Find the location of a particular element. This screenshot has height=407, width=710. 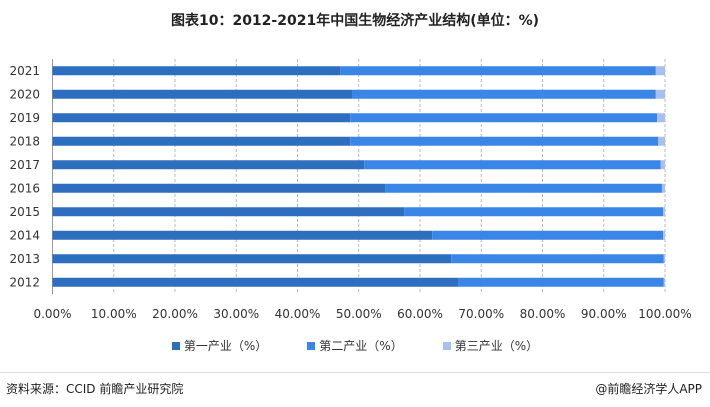

y-tick-label: 2019 is located at coordinates (24, 118).